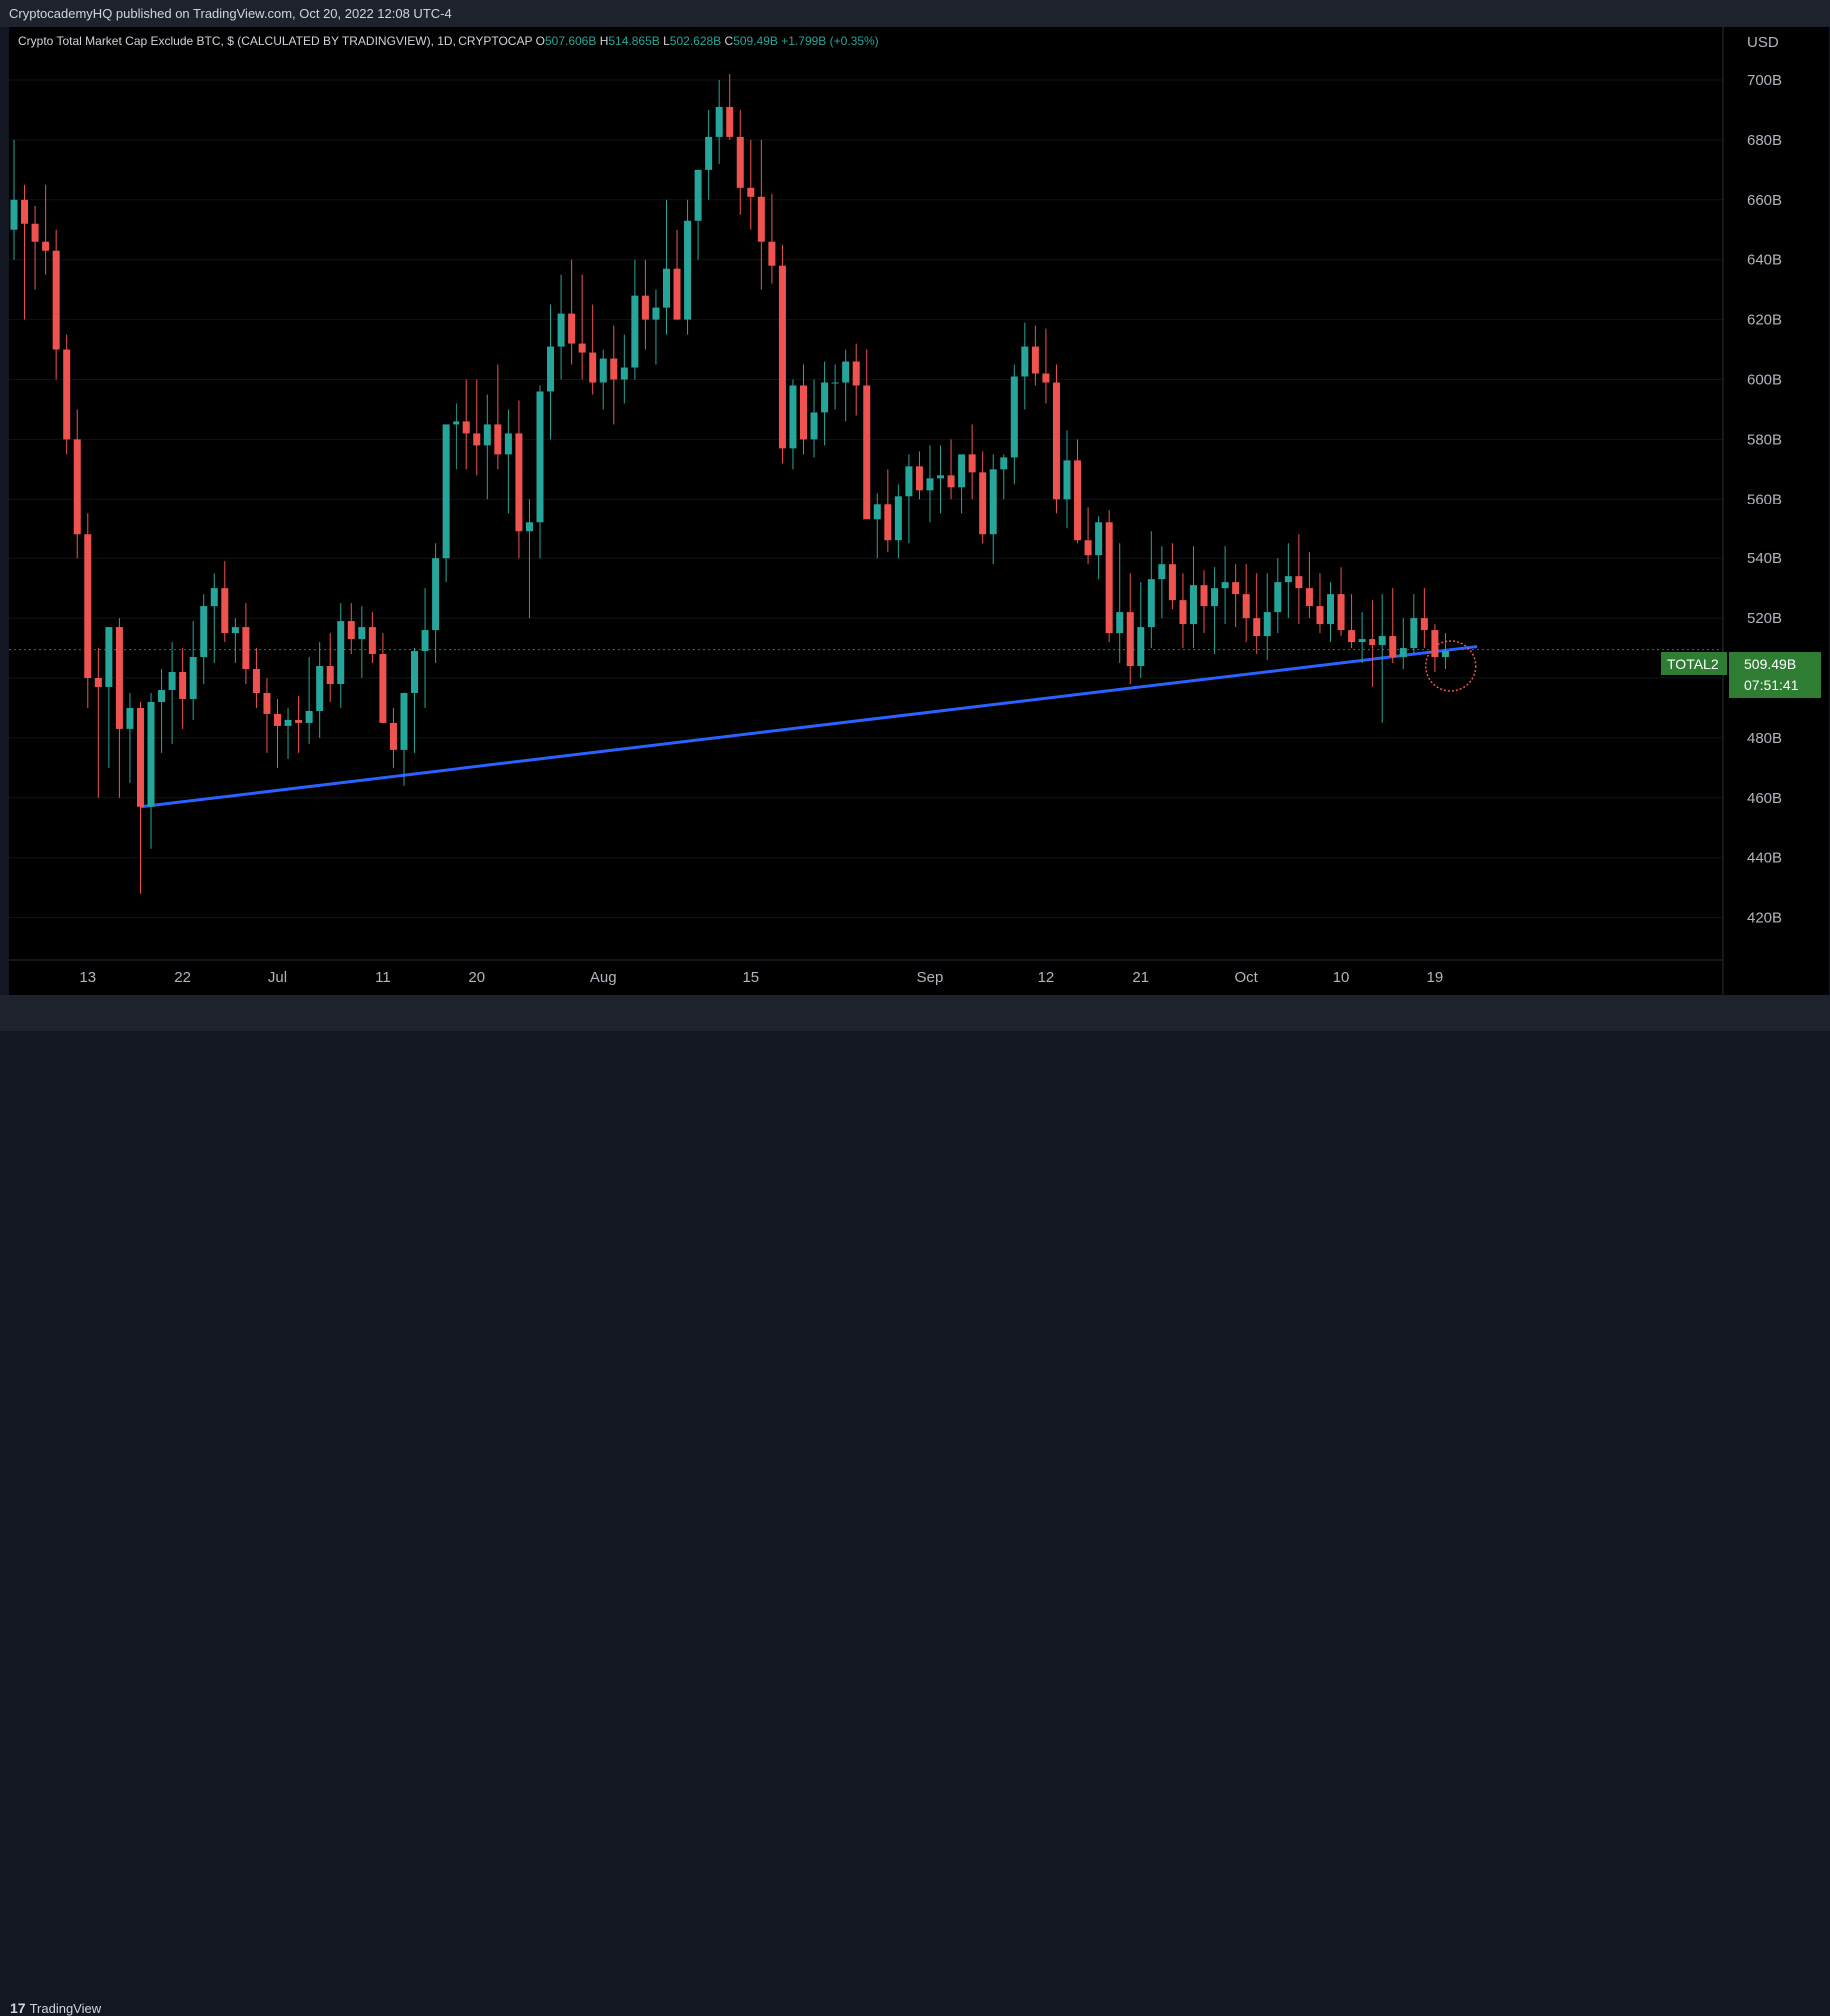 Image resolution: width=1830 pixels, height=2016 pixels. What do you see at coordinates (750, 977) in the screenshot?
I see `x-tick-label: 15` at bounding box center [750, 977].